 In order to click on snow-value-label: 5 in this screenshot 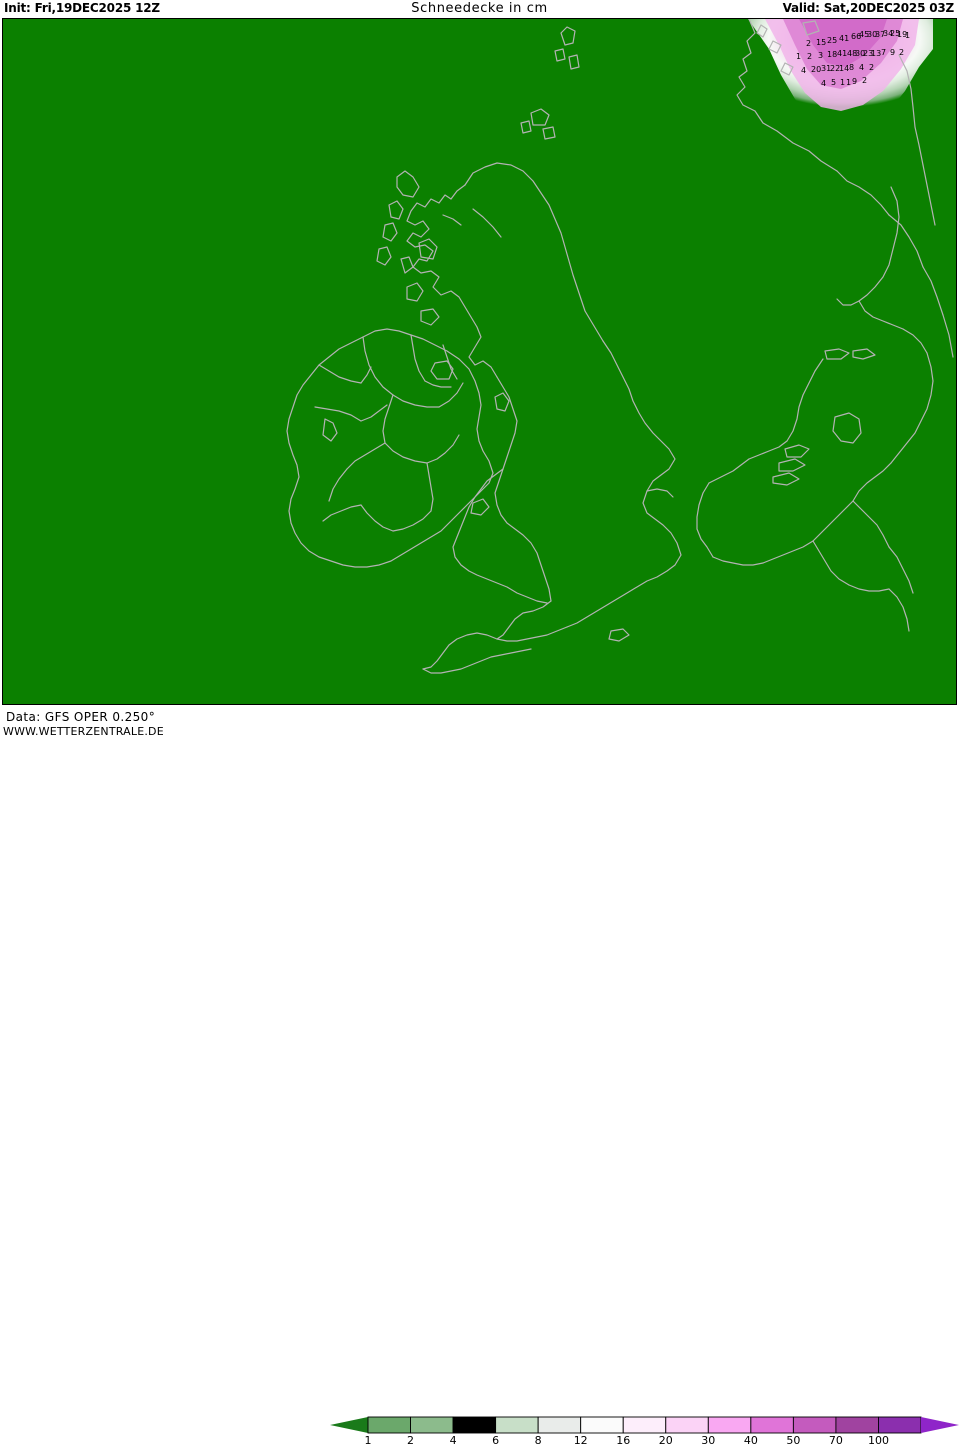, I will do `click(833, 82)`.